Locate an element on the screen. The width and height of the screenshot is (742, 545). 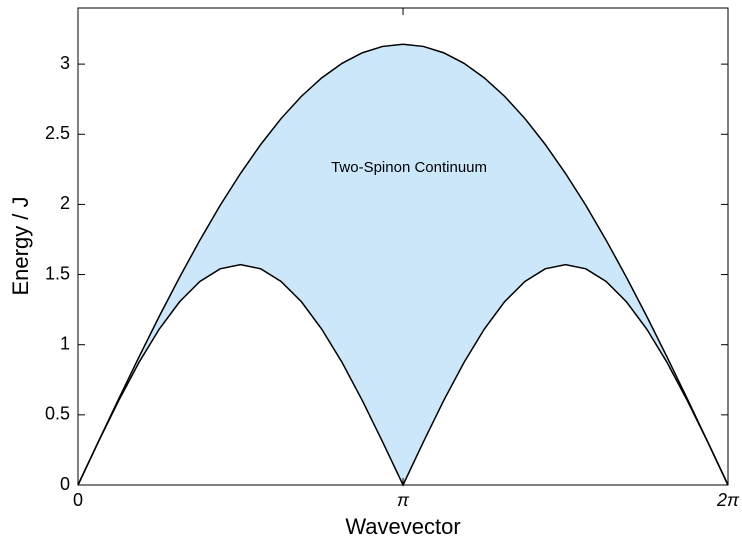
annotation: Two-Spinon Continuum is located at coordinates (409, 167).